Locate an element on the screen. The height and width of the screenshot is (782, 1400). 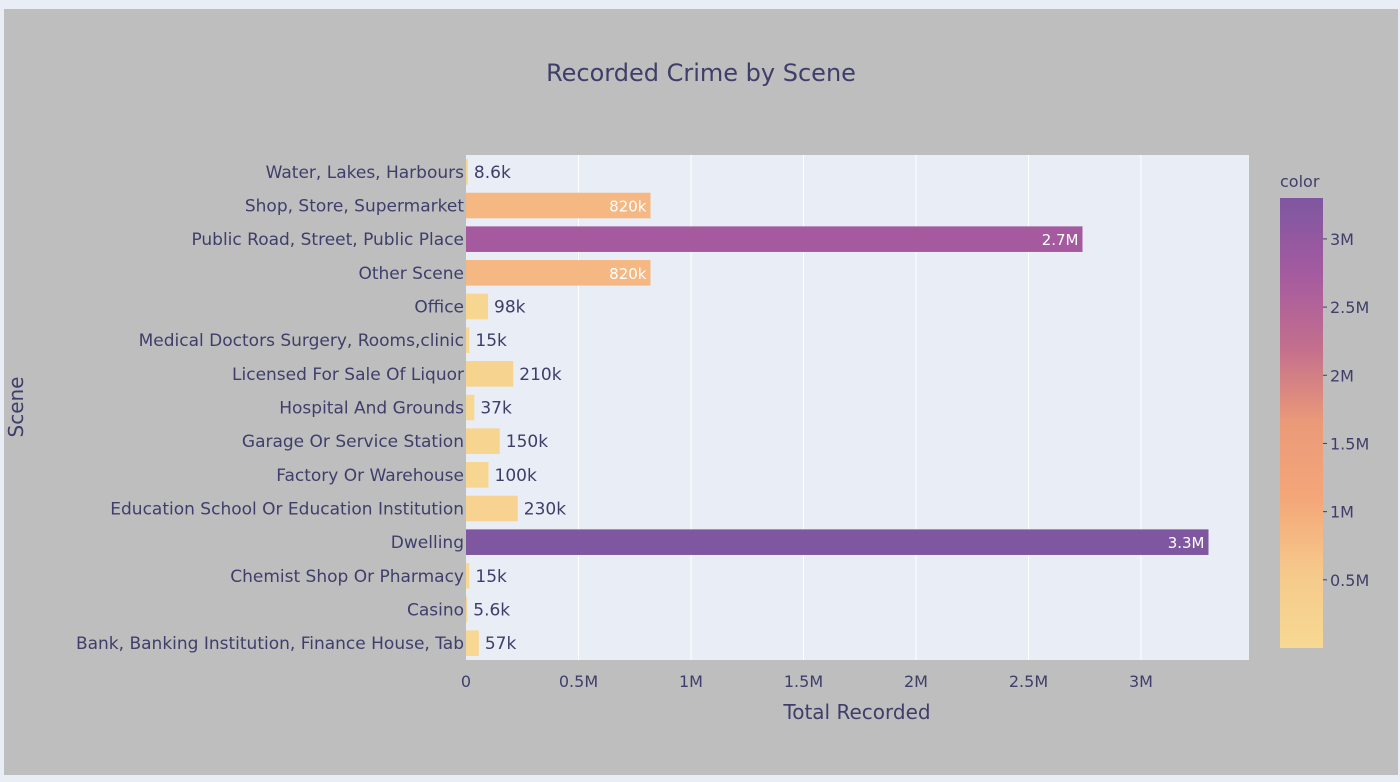
y-tick-label: Public Road, Street, Public Place is located at coordinates (327, 240).